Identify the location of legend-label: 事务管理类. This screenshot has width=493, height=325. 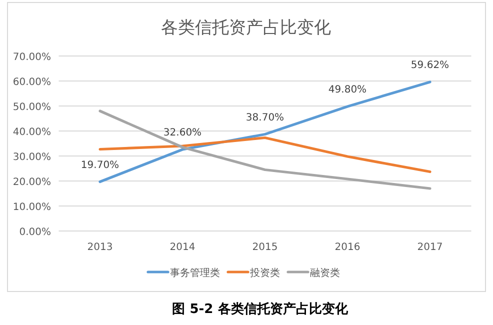
(195, 273).